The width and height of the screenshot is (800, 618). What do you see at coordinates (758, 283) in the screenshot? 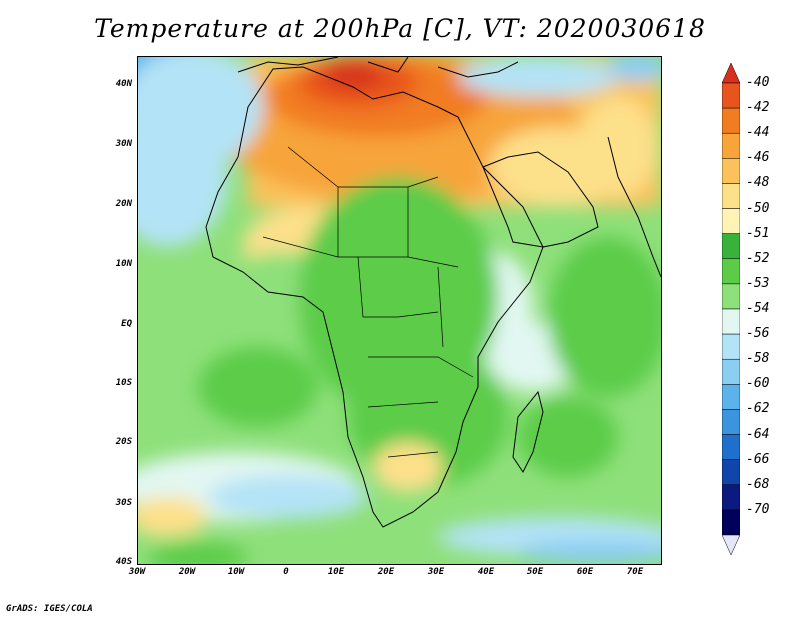
I see `colorbar-tick-label: -53` at bounding box center [758, 283].